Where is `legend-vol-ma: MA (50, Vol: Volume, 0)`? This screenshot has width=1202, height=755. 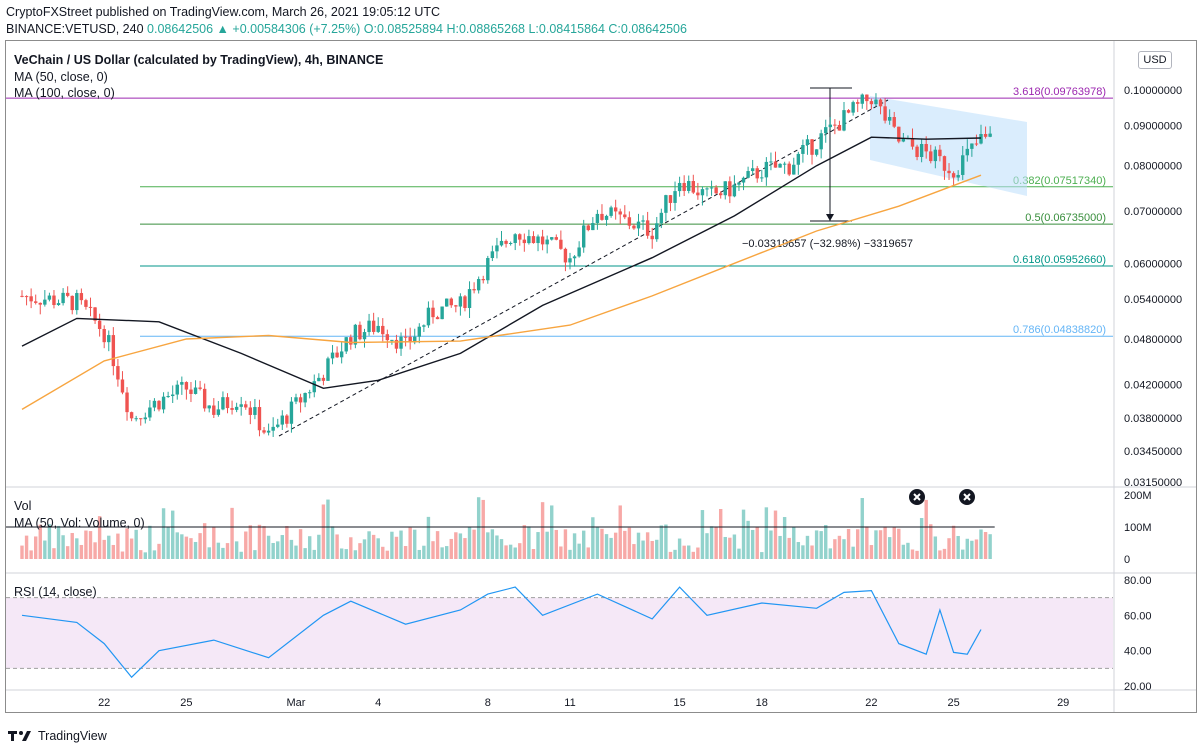
legend-vol-ma: MA (50, Vol: Volume, 0) is located at coordinates (79, 522).